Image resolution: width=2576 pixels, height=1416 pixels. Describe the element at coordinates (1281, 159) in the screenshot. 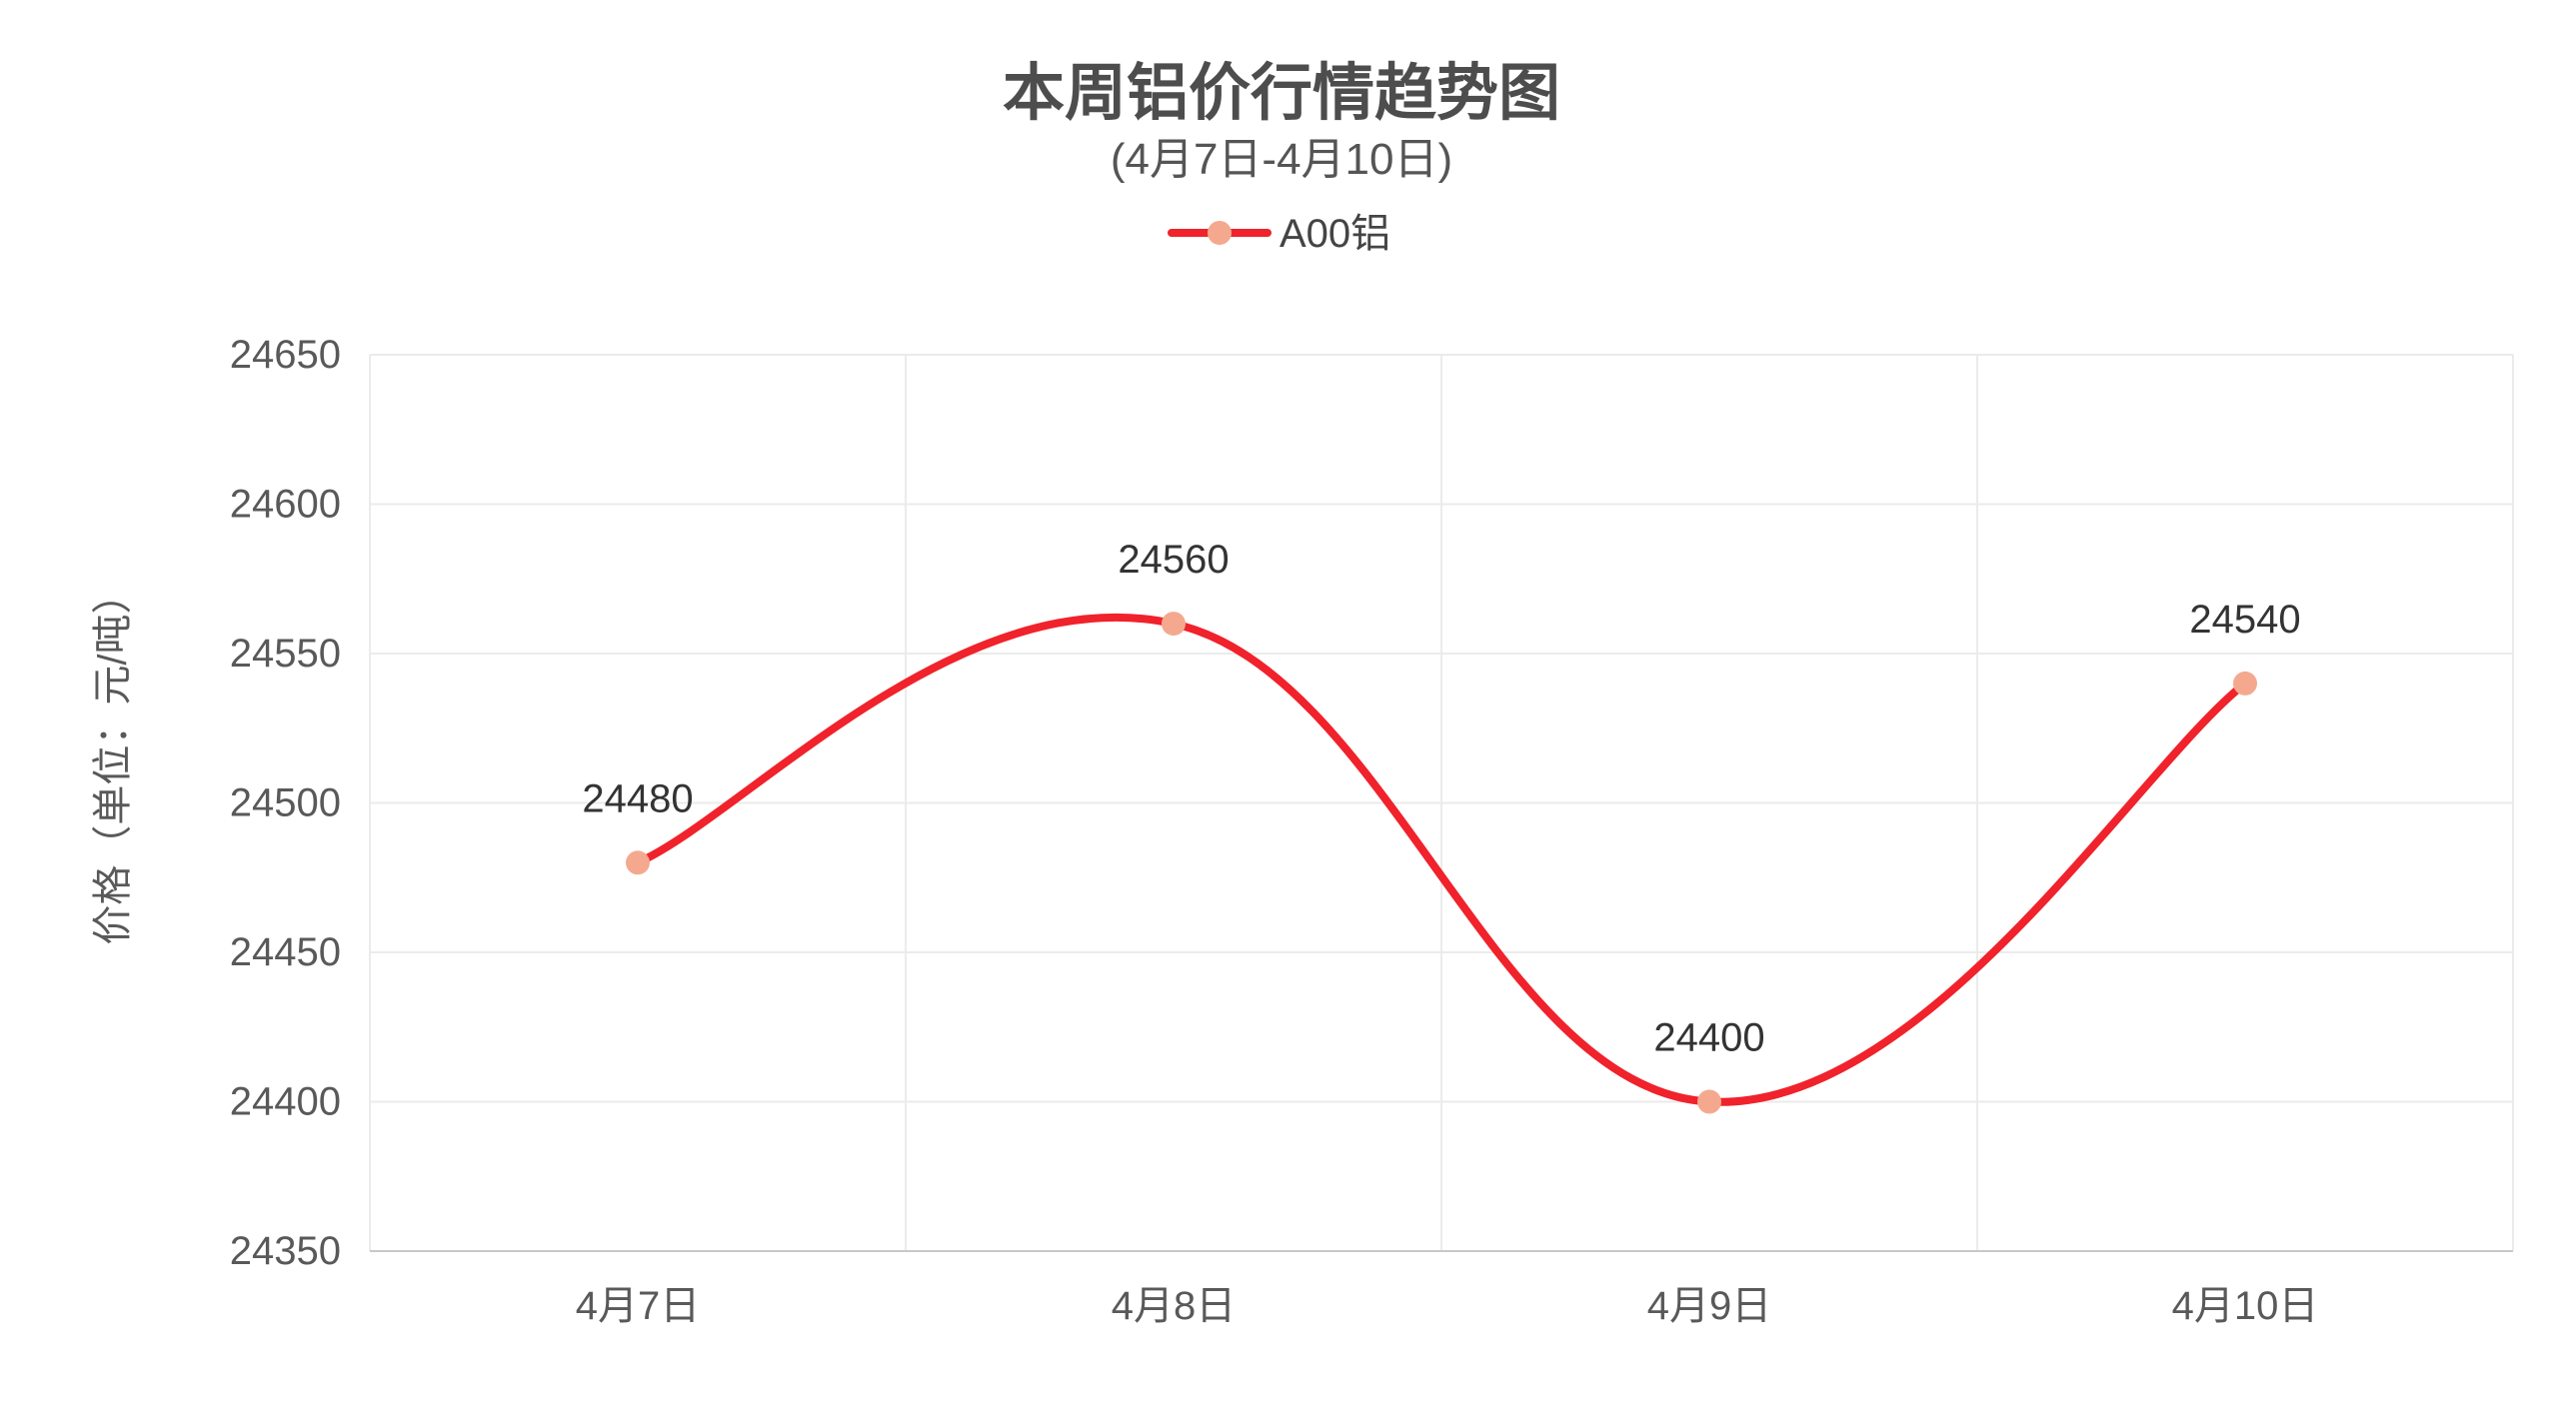

I see `chart-subtitle: (4月7日-4月10日)` at that location.